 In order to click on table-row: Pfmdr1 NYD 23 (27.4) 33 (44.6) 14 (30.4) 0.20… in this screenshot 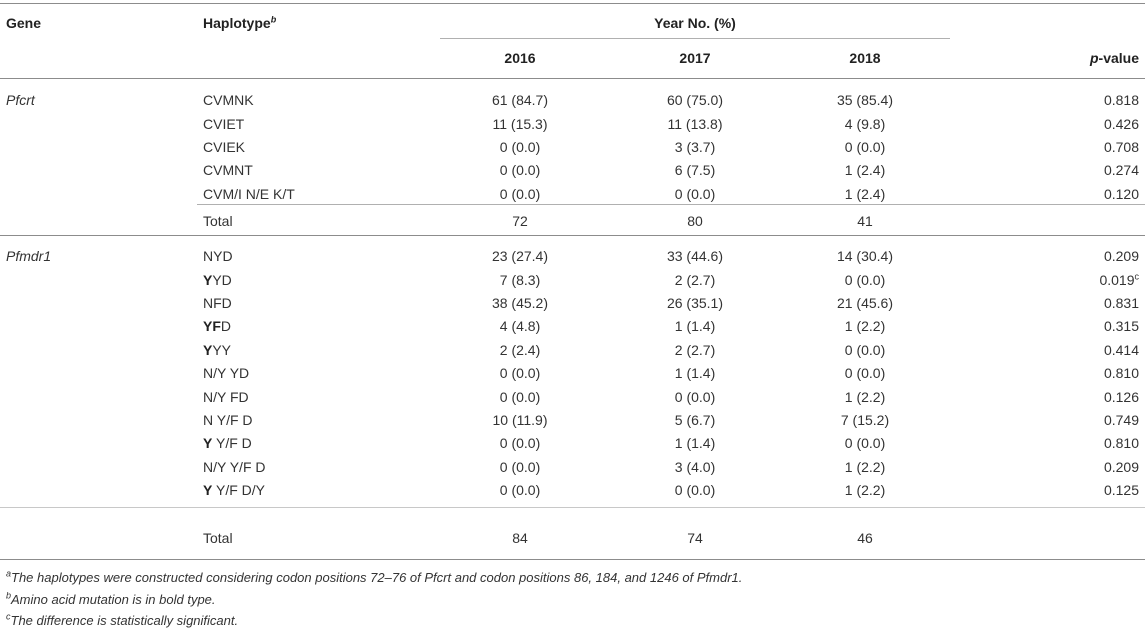, I will do `click(572, 258)`.